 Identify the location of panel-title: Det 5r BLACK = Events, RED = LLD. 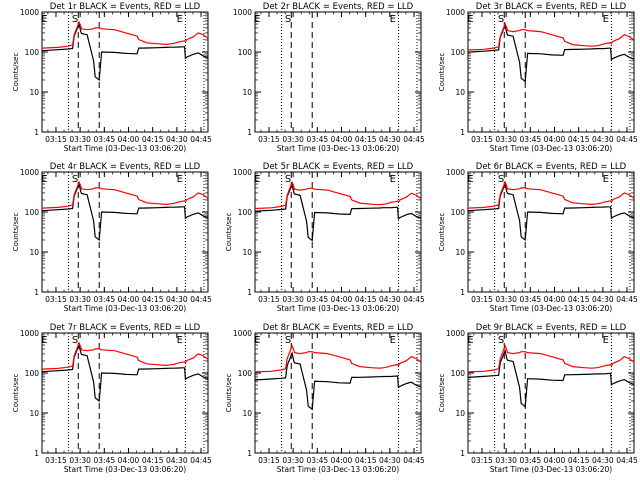
(338, 167).